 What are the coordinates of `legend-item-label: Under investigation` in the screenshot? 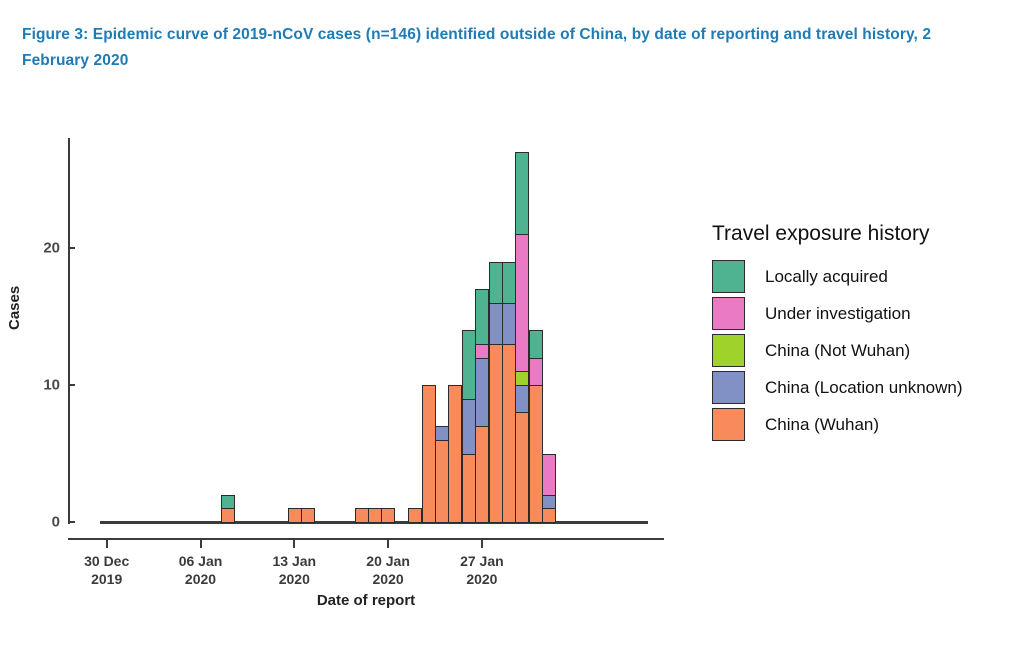 It's located at (838, 313).